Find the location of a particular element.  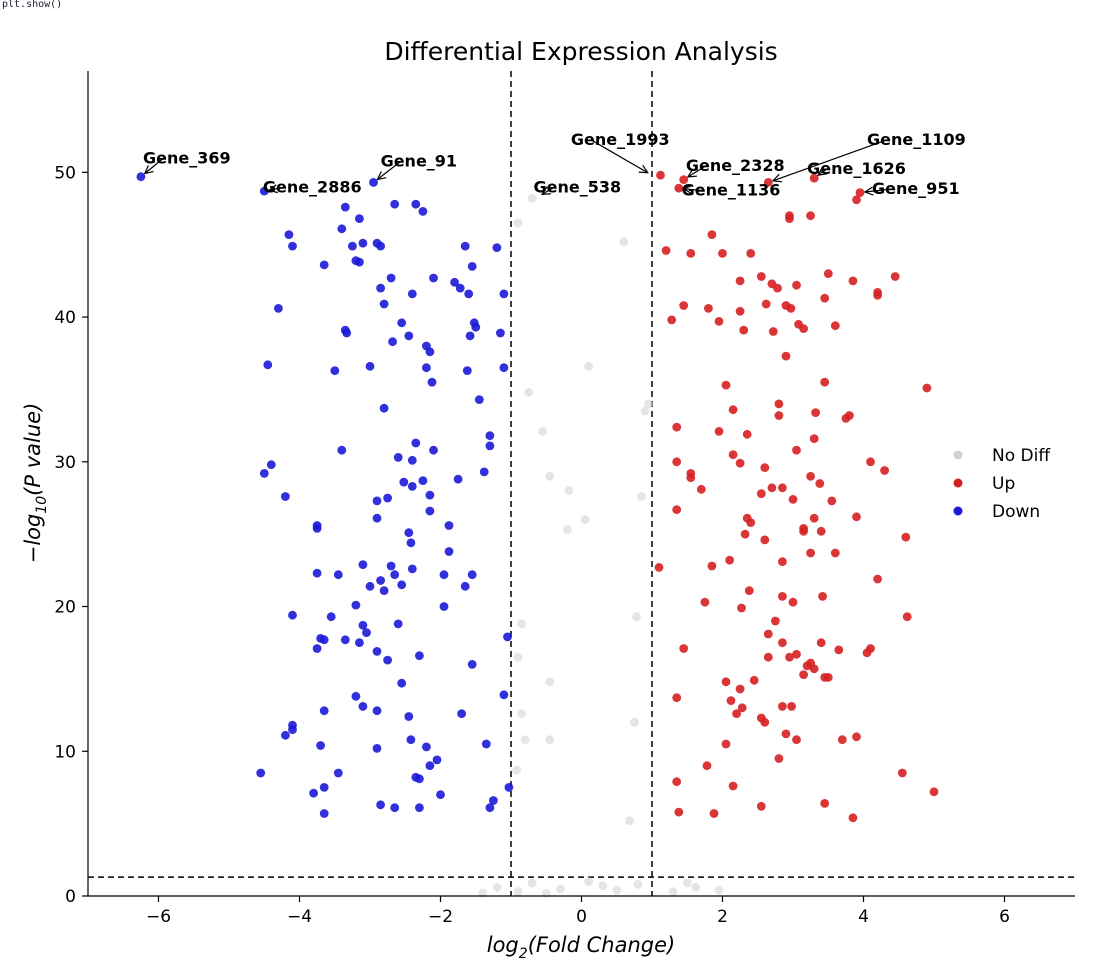

annotation-arrow-gene-1993 is located at coordinates (619, 156).